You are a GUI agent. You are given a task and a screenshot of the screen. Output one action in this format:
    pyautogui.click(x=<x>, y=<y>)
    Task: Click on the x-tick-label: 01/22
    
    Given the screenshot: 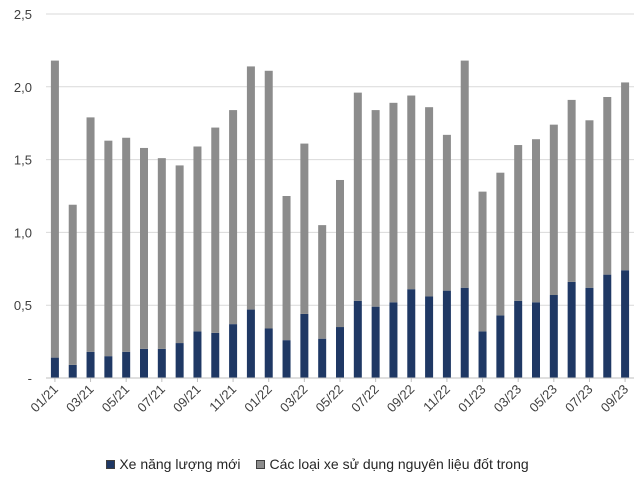 What is the action you would take?
    pyautogui.click(x=258, y=399)
    